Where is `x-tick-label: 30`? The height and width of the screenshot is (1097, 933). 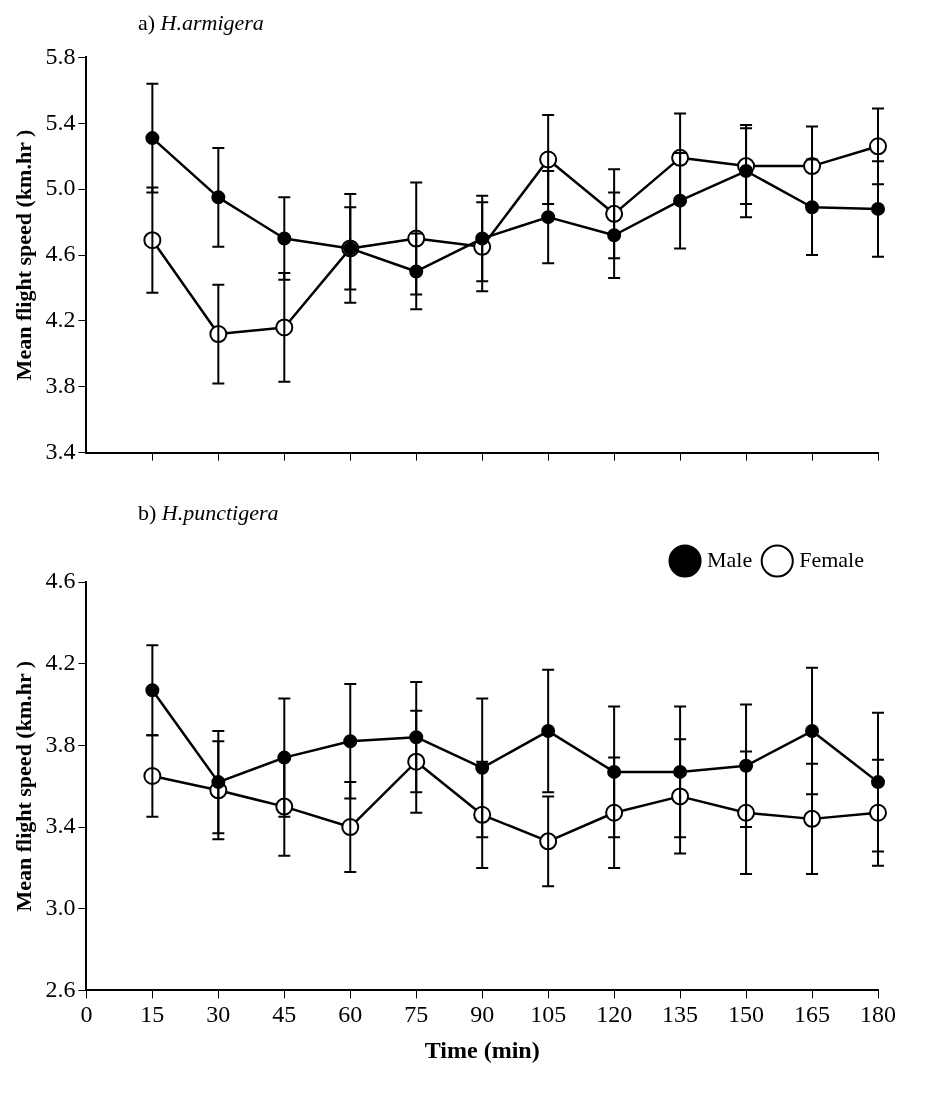
x-tick-label: 30 is located at coordinates (218, 1014).